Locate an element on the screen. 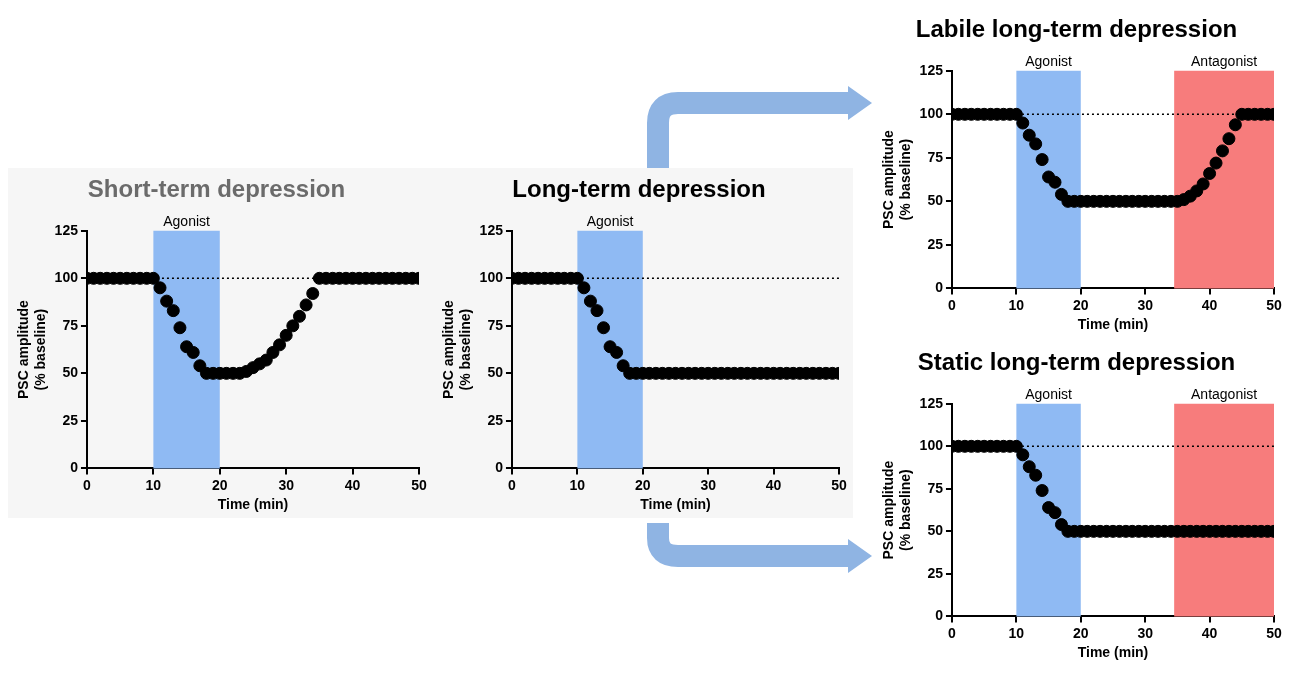  chart-title: Long-term depression is located at coordinates (639, 189).